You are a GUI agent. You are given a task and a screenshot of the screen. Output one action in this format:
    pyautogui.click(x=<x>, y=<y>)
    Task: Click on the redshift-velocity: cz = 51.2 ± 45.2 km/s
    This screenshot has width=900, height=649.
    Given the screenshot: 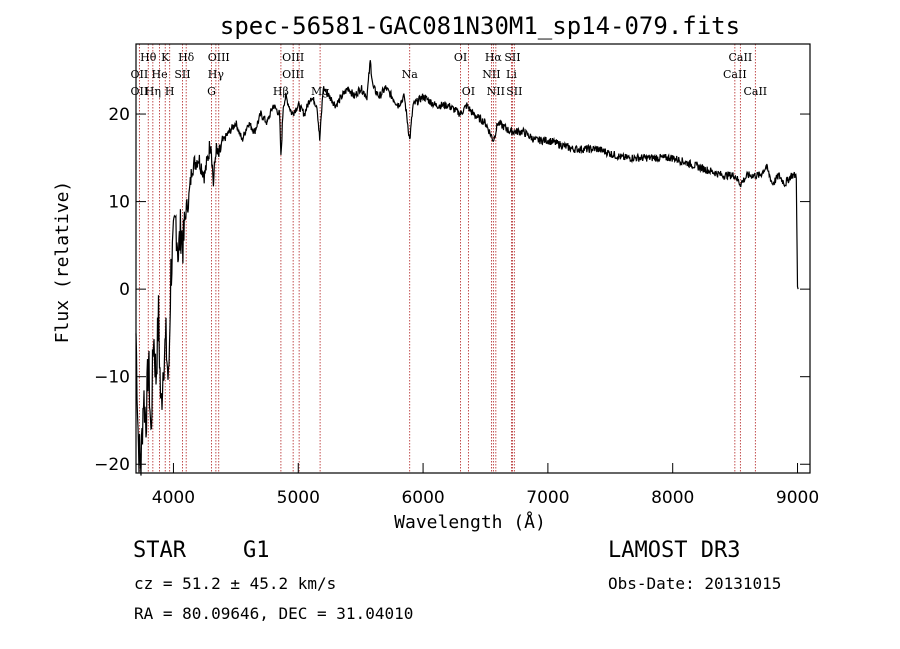 What is the action you would take?
    pyautogui.click(x=235, y=583)
    